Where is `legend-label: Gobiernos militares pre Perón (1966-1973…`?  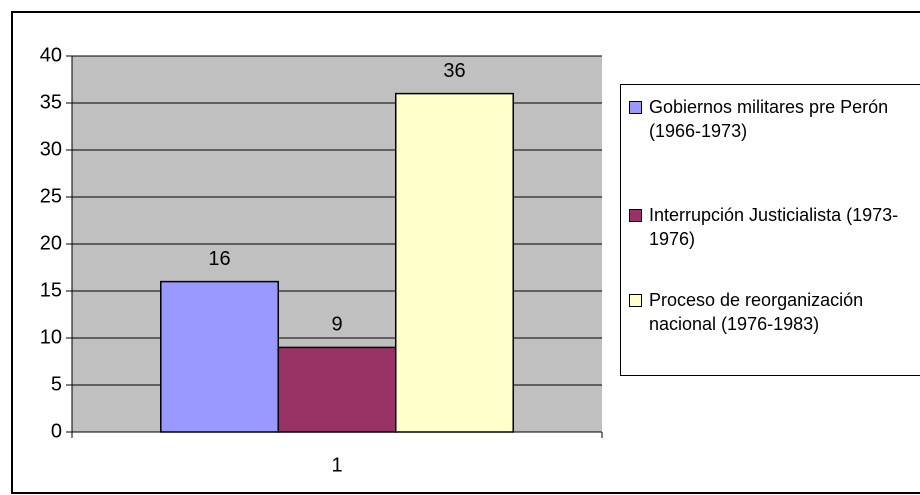
legend-label: Gobiernos militares pre Perón (1966-1973… is located at coordinates (769, 119).